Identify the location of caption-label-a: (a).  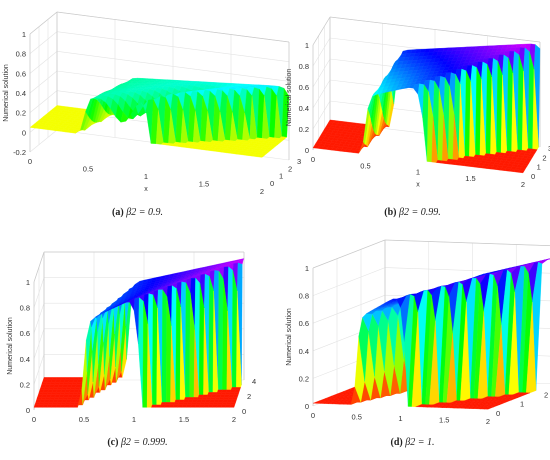
(118, 212).